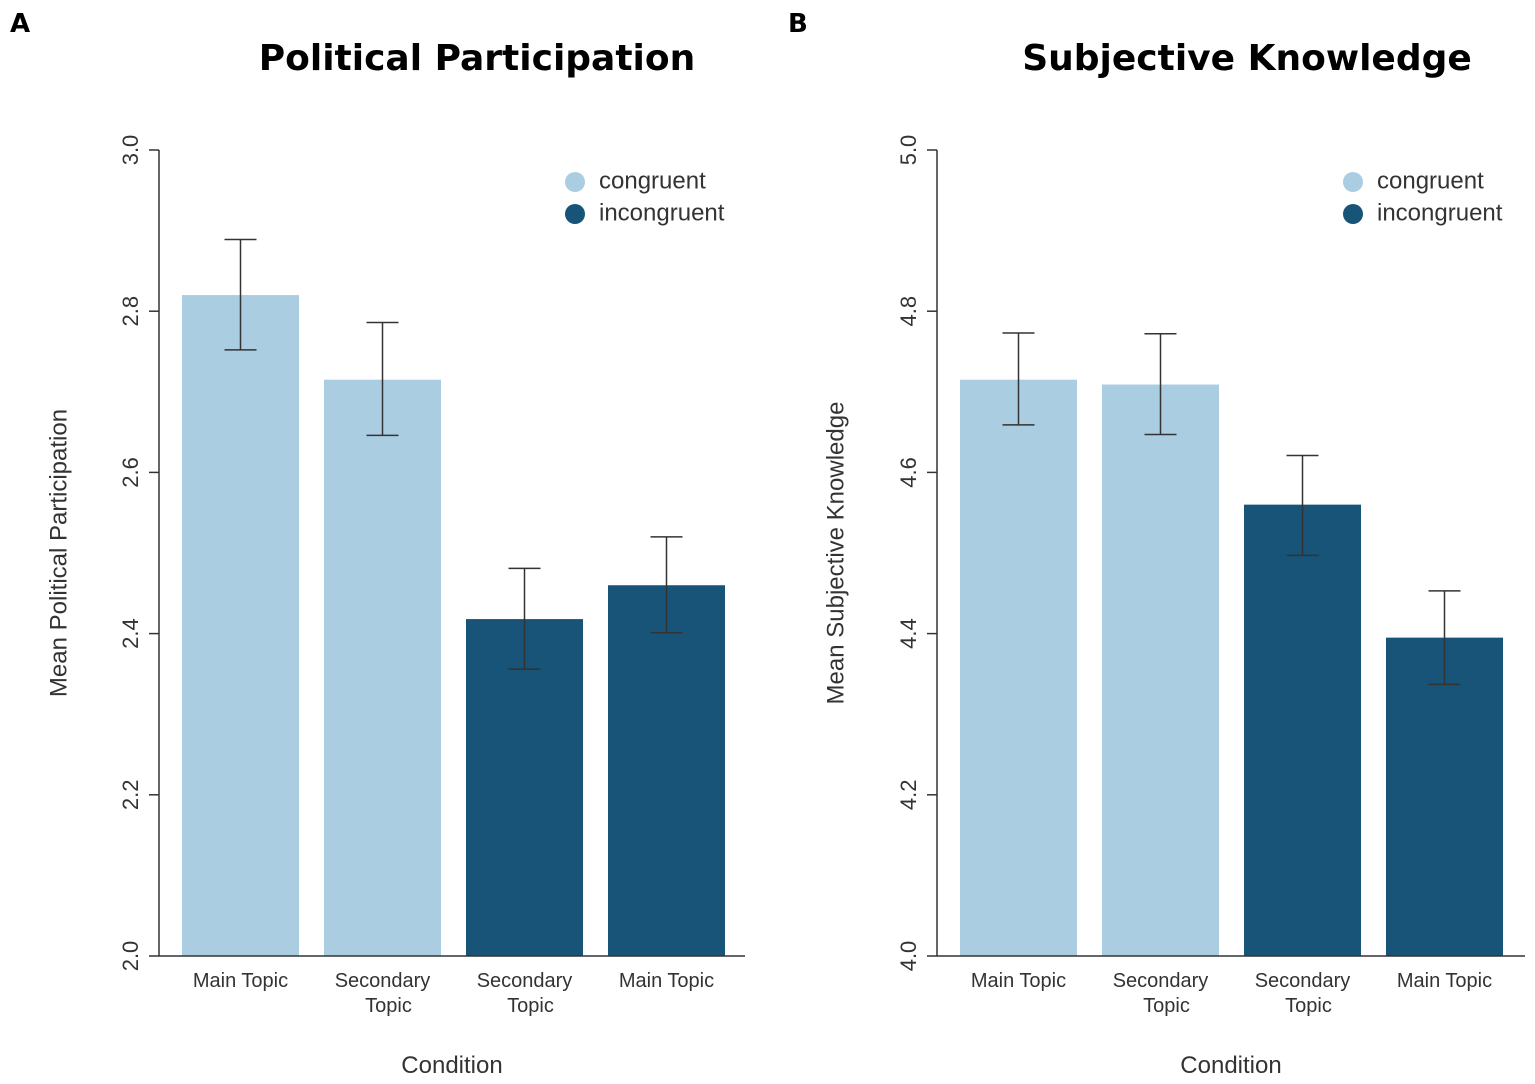  Describe the element at coordinates (835, 553) in the screenshot. I see `y-axis-title: Mean Subjective Knowledge` at that location.